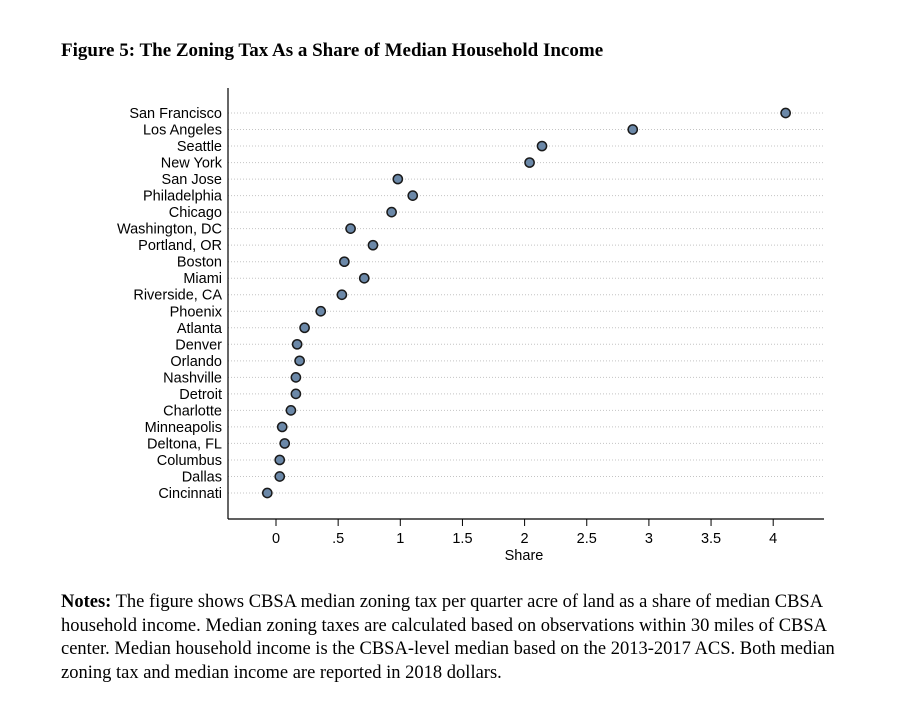 This screenshot has height=713, width=905. What do you see at coordinates (177, 296) in the screenshot?
I see `category-label: Riverside, CA` at bounding box center [177, 296].